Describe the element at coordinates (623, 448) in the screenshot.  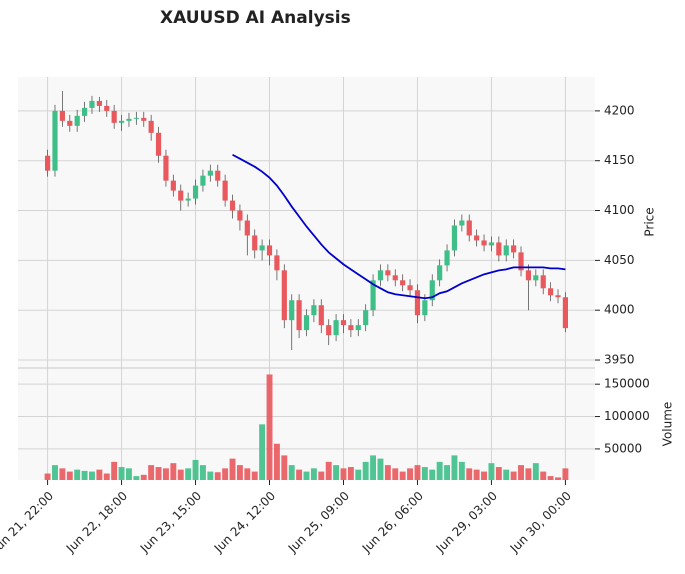
I see `volume-tick-label: 50000` at that location.